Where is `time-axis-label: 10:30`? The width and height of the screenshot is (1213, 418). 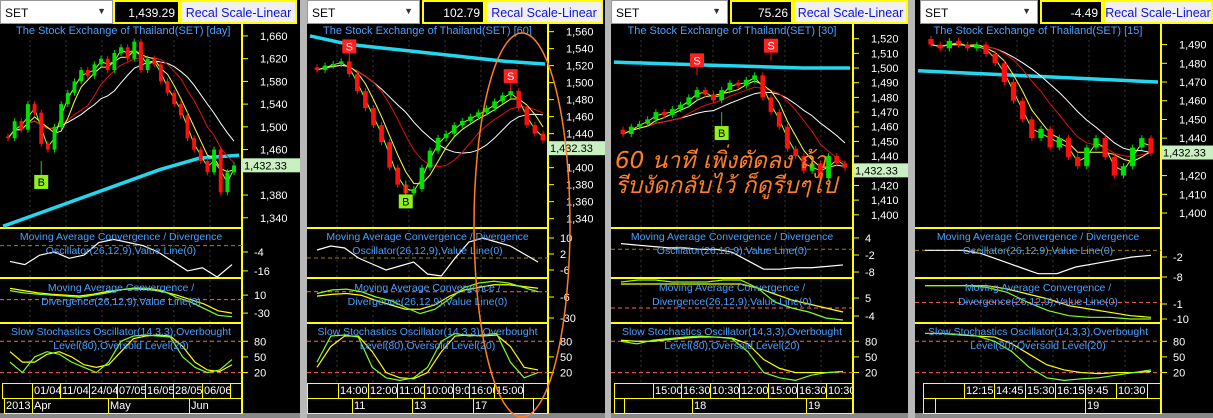
time-axis-label: 10:30 is located at coordinates (1132, 391).